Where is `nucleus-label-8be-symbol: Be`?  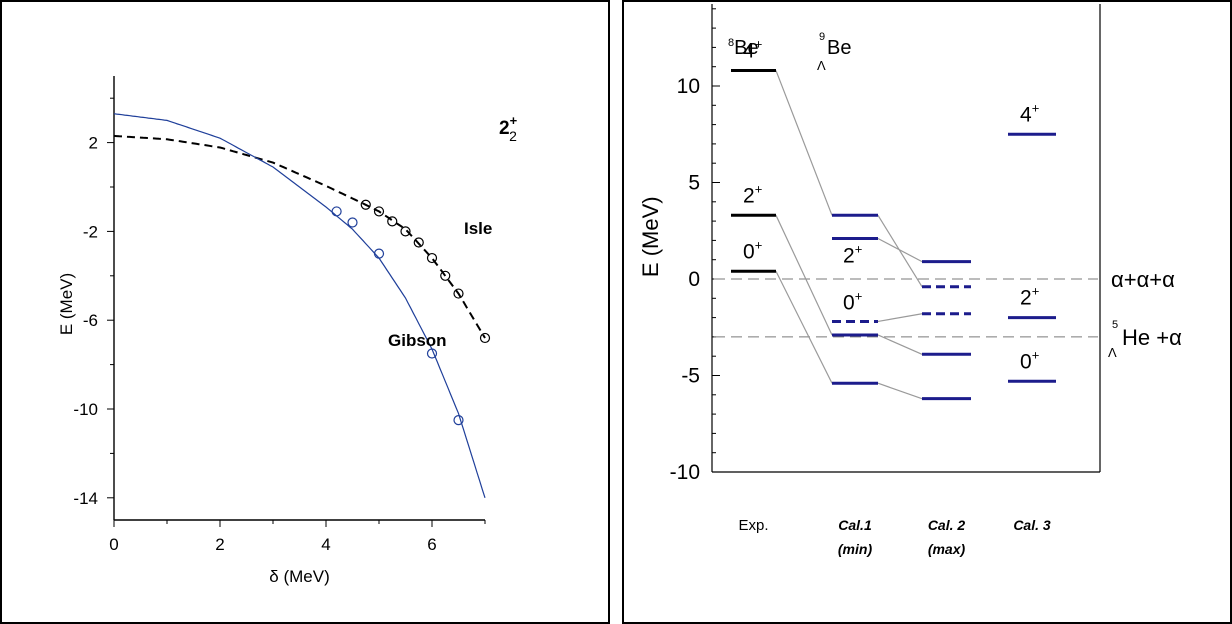
nucleus-label-8be-symbol: Be is located at coordinates (746, 48).